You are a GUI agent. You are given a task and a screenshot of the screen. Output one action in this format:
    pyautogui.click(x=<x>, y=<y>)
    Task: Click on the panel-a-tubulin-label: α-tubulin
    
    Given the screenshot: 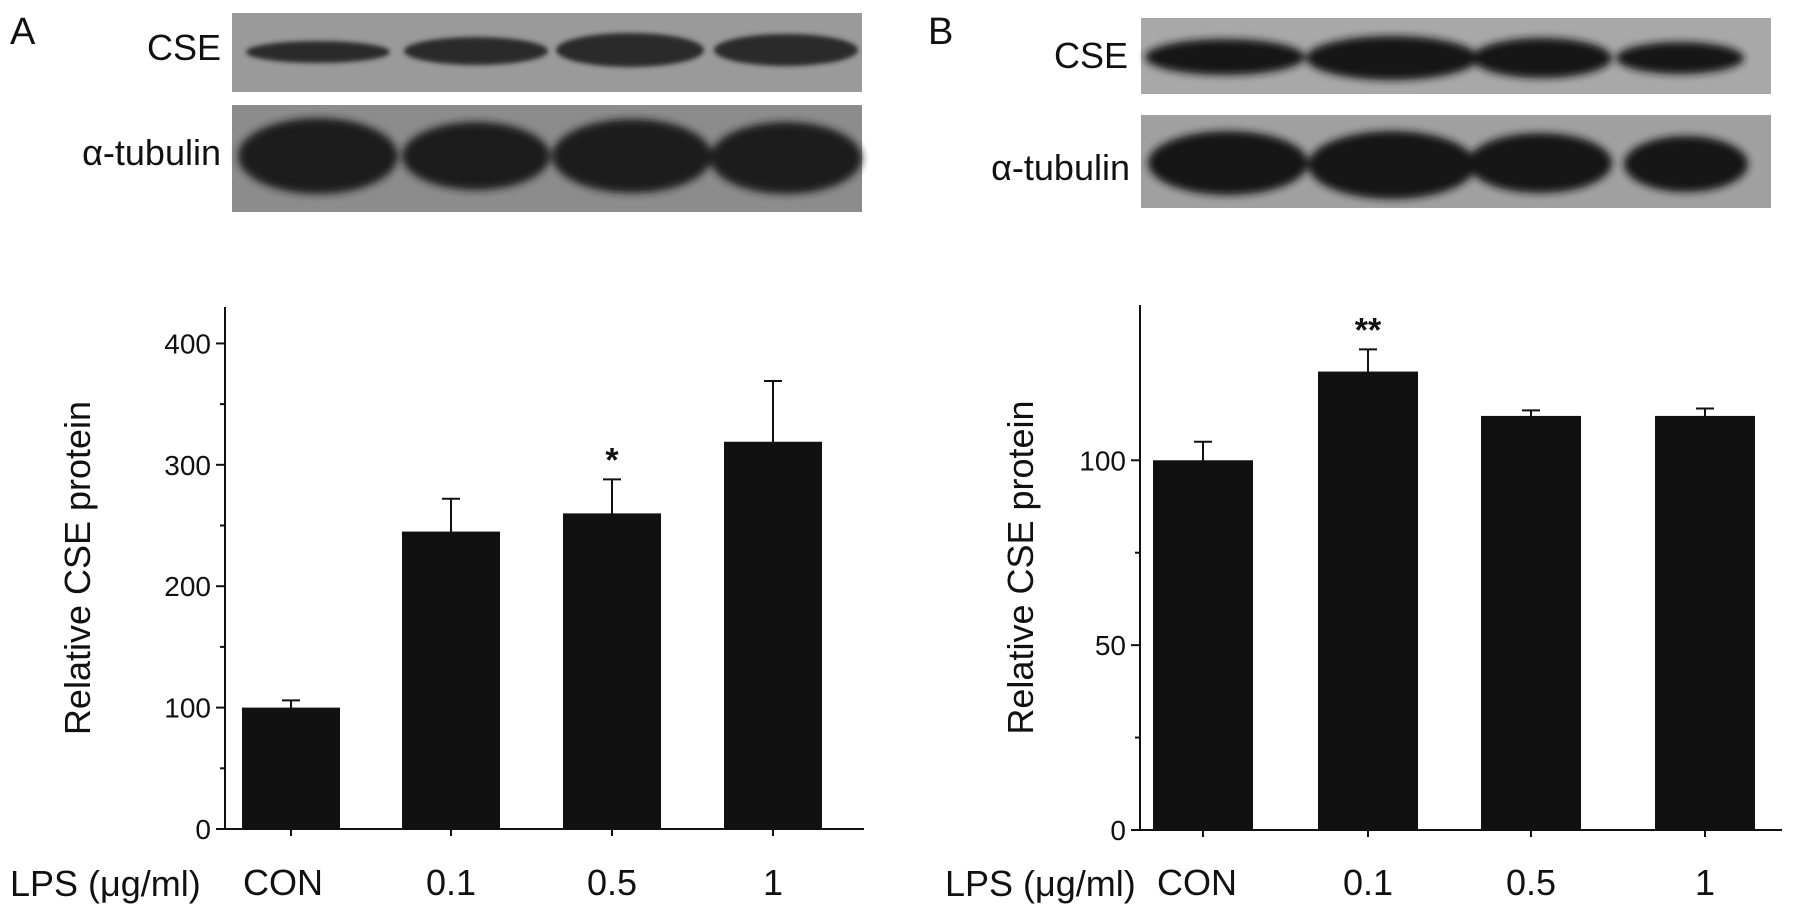 What is the action you would take?
    pyautogui.click(x=151, y=152)
    